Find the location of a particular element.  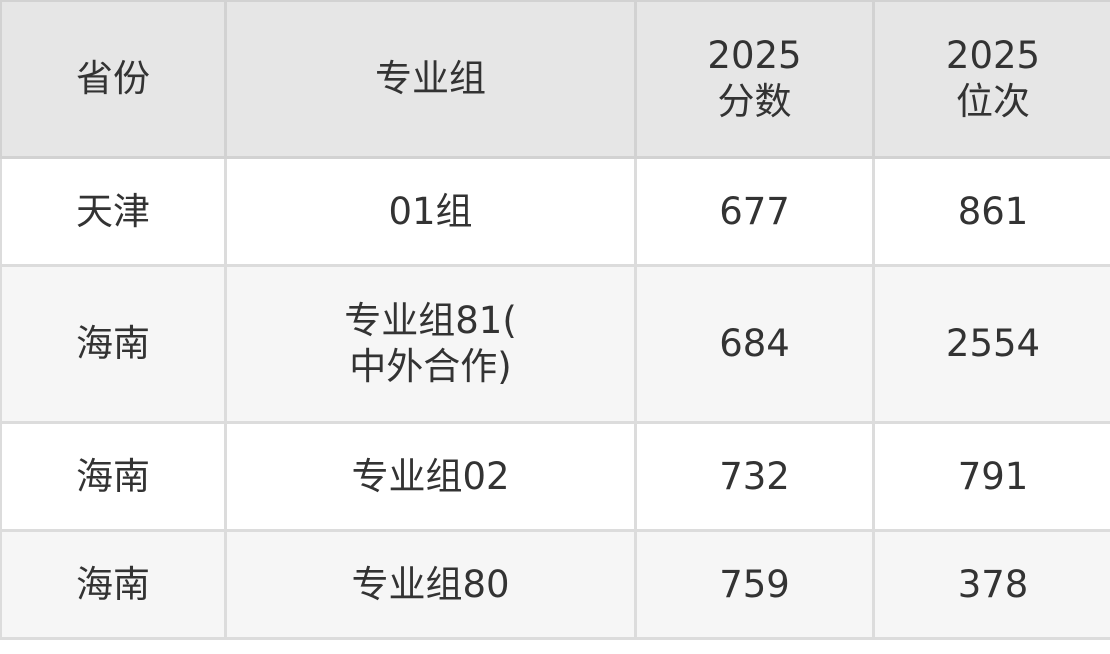

cell-score: 759 is located at coordinates (754, 584).